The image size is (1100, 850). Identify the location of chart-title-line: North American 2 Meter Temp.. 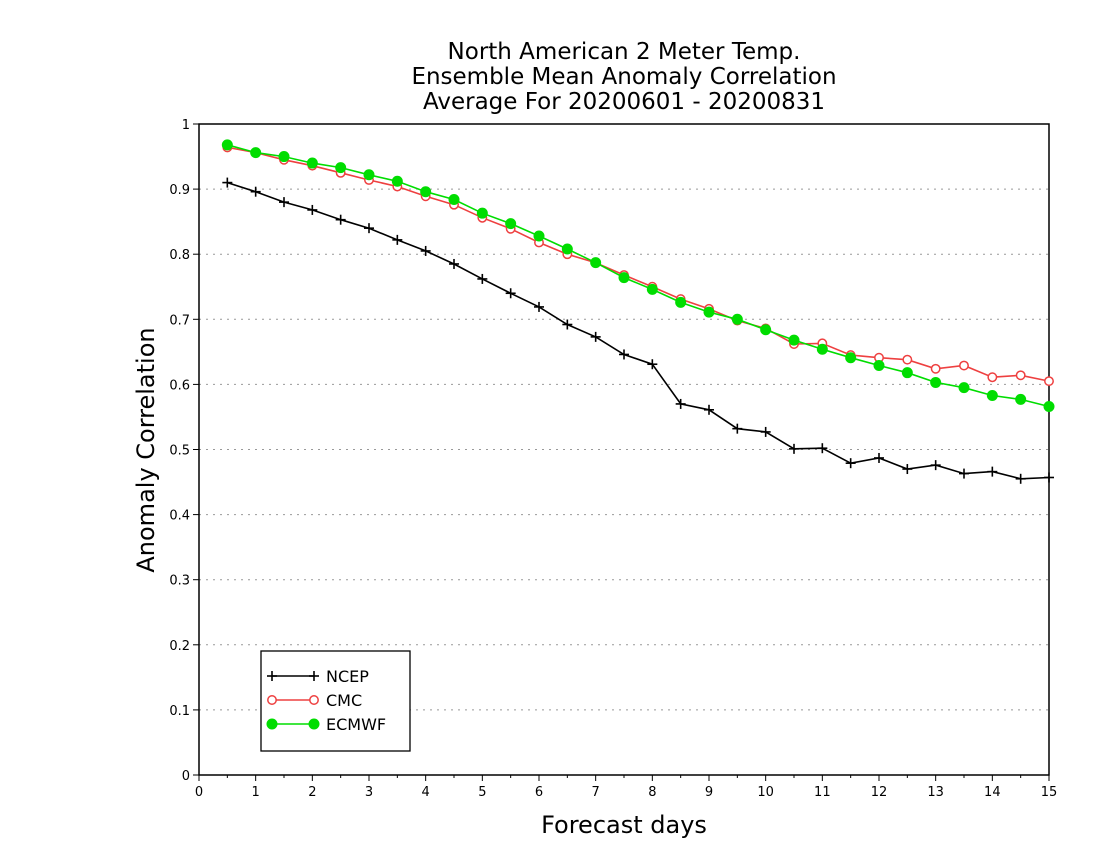
(624, 52).